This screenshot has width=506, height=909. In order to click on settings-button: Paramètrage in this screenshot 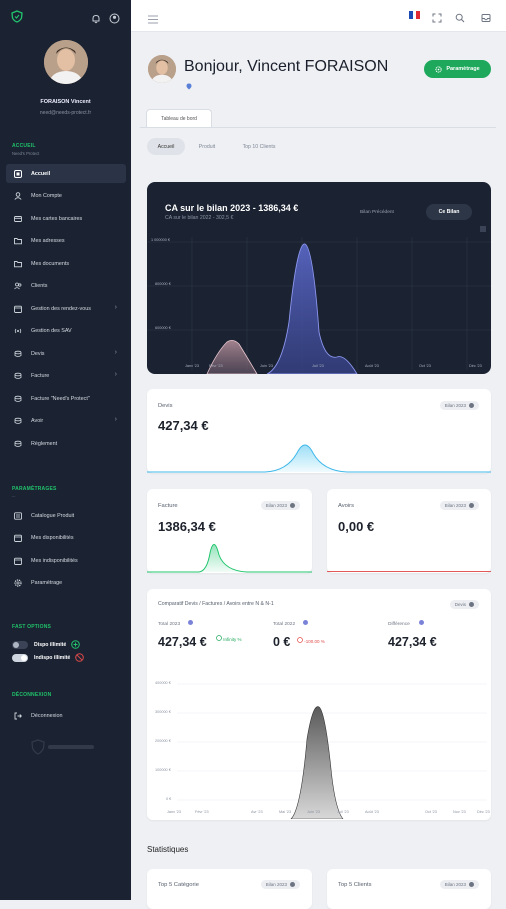, I will do `click(457, 69)`.